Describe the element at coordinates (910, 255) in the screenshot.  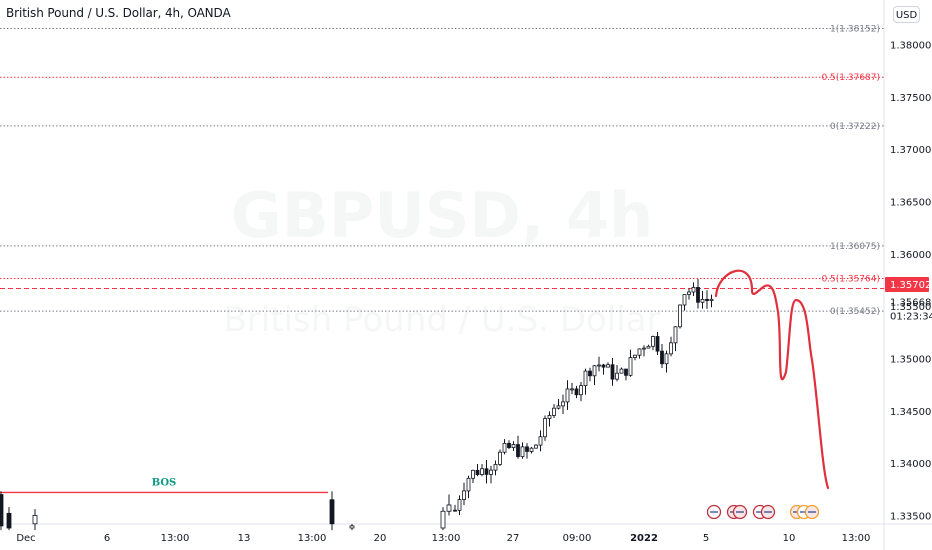
I see `price-tick-label: 1.36000` at that location.